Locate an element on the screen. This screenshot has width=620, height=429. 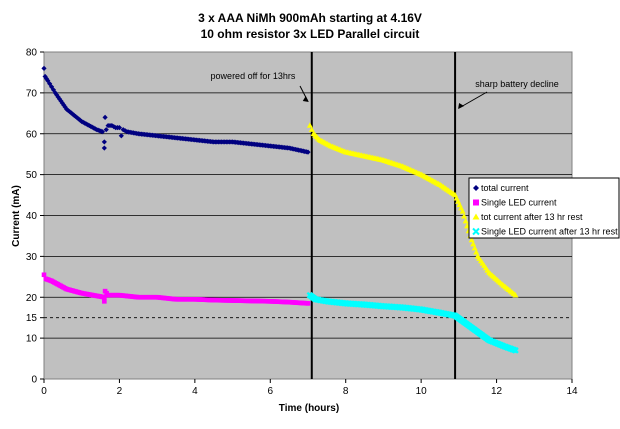
legend-box is located at coordinates (544, 208).